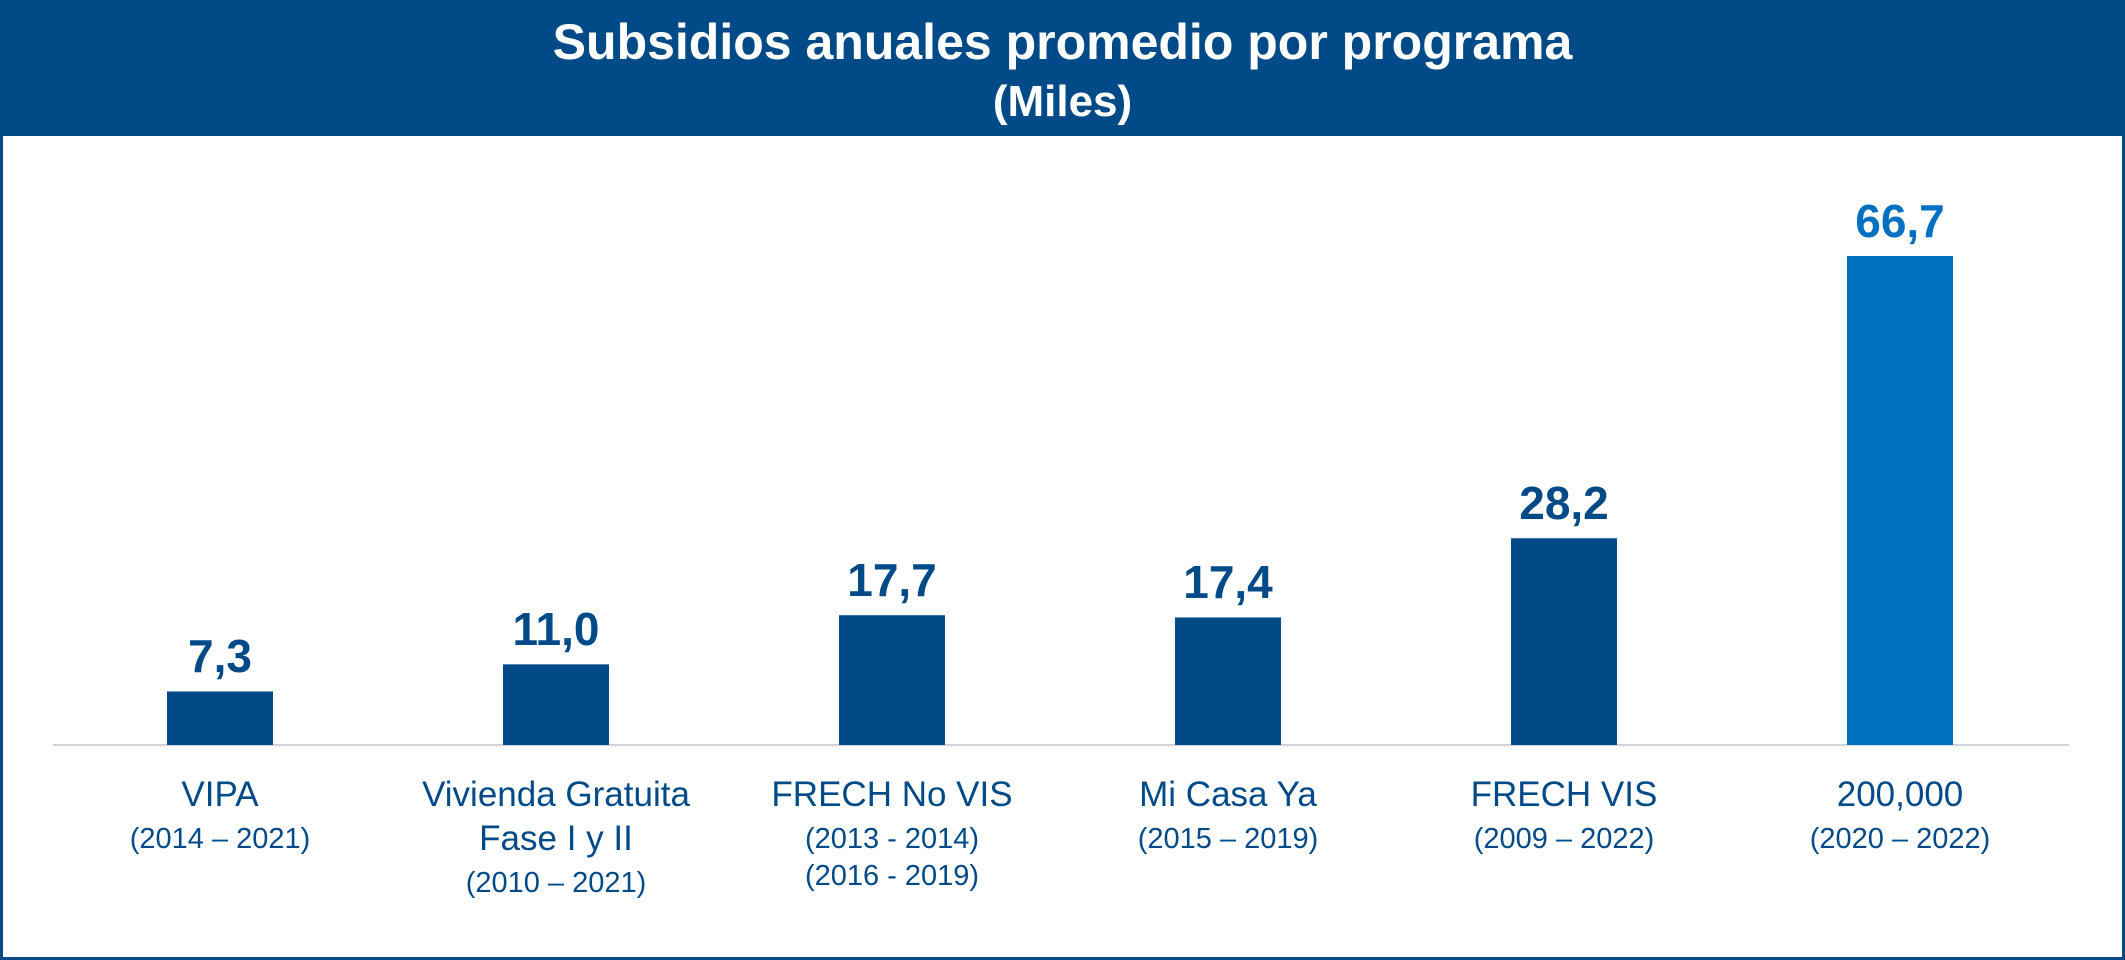 The height and width of the screenshot is (960, 2125). What do you see at coordinates (1900, 794) in the screenshot?
I see `x-tick-label: 200,000` at bounding box center [1900, 794].